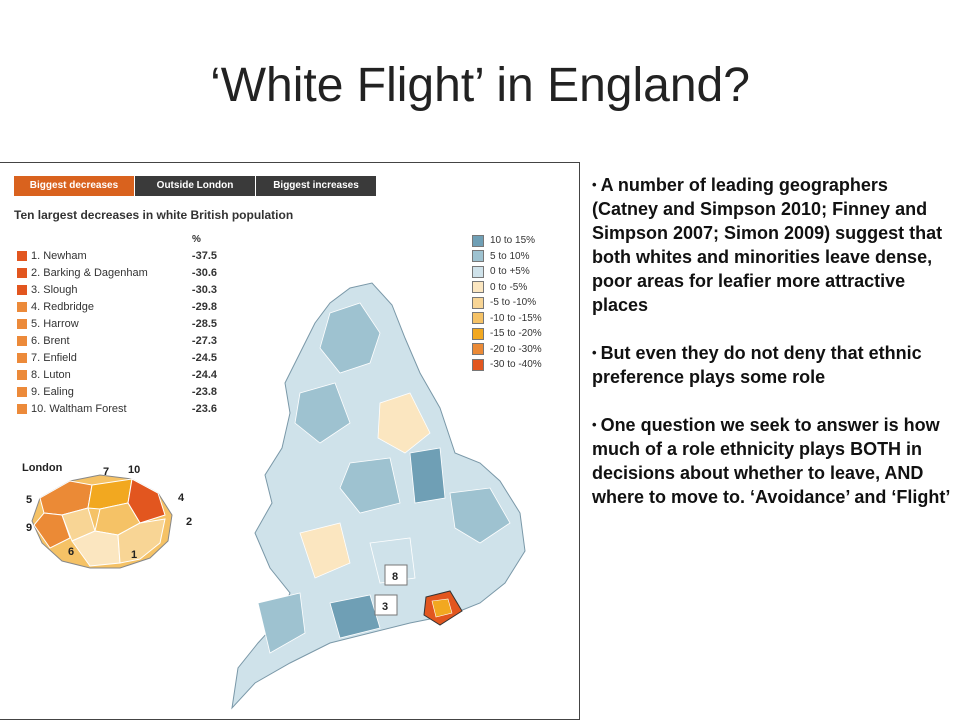 The image size is (960, 720). I want to click on legend-entry: -20 to -30%, so click(507, 350).